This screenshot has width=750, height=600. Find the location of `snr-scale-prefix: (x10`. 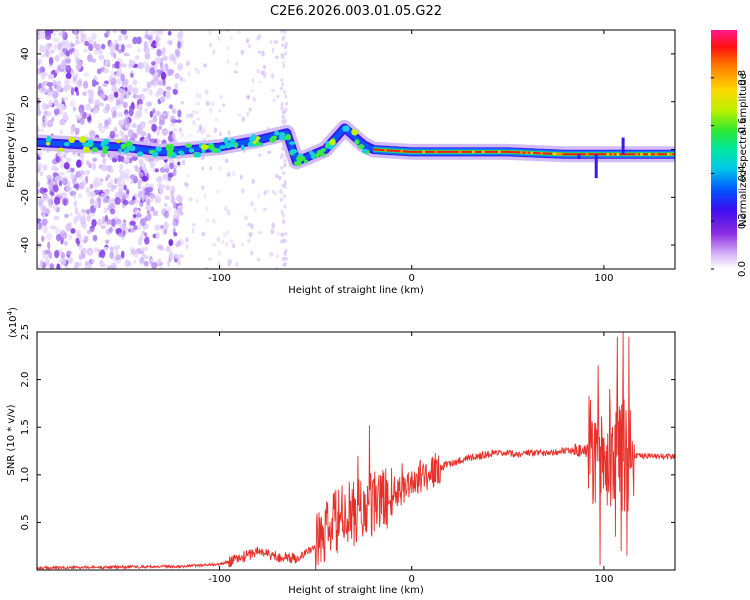

snr-scale-prefix: (x10 is located at coordinates (13, 326).